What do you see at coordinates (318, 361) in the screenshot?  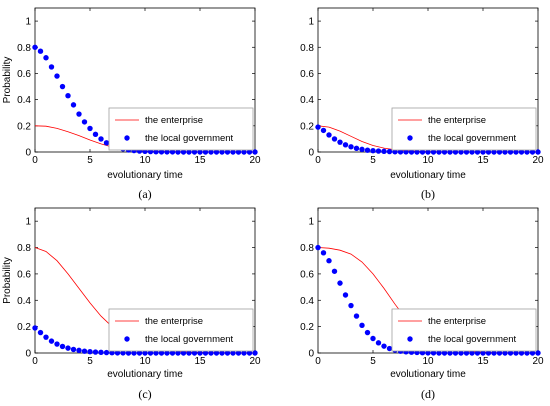 I see `x-tick-label: 0` at bounding box center [318, 361].